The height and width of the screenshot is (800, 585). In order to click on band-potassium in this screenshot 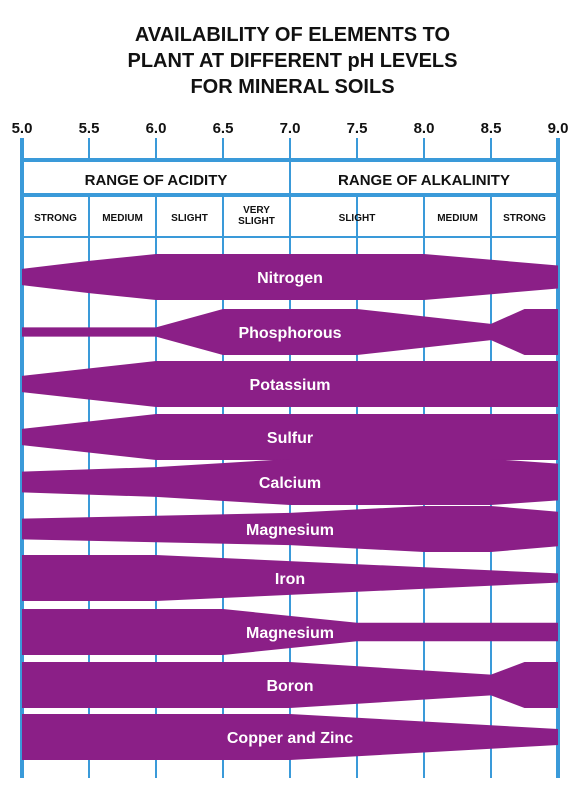, I will do `click(290, 384)`.